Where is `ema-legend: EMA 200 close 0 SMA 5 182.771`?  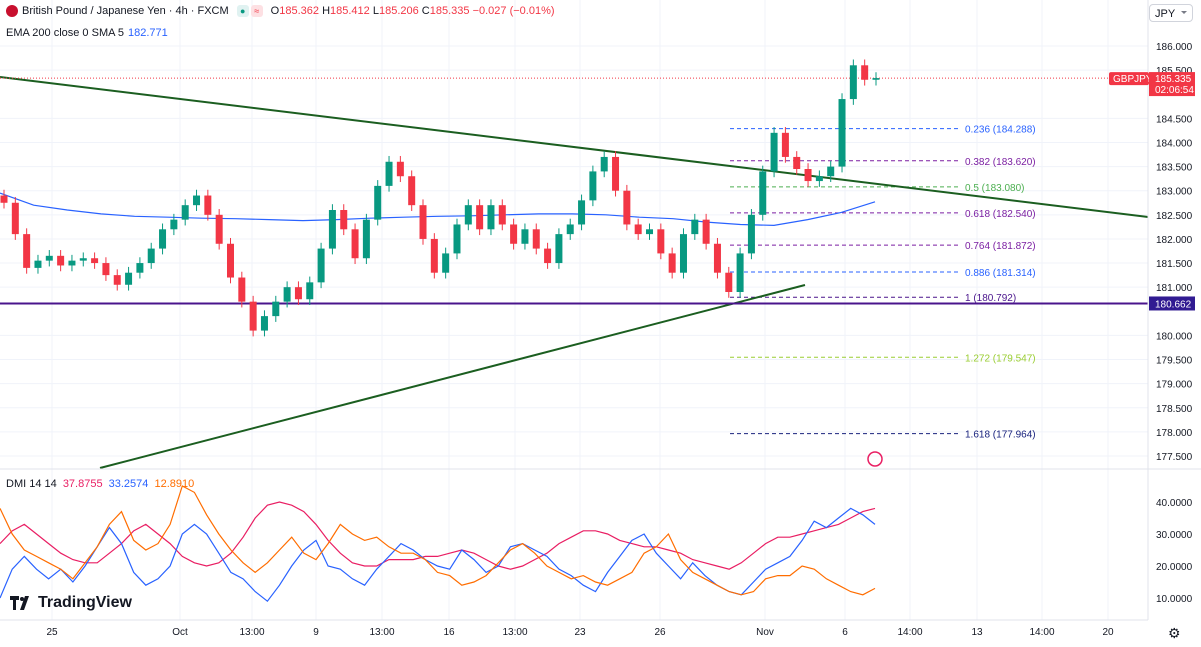 ema-legend: EMA 200 close 0 SMA 5 182.771 is located at coordinates (87, 33).